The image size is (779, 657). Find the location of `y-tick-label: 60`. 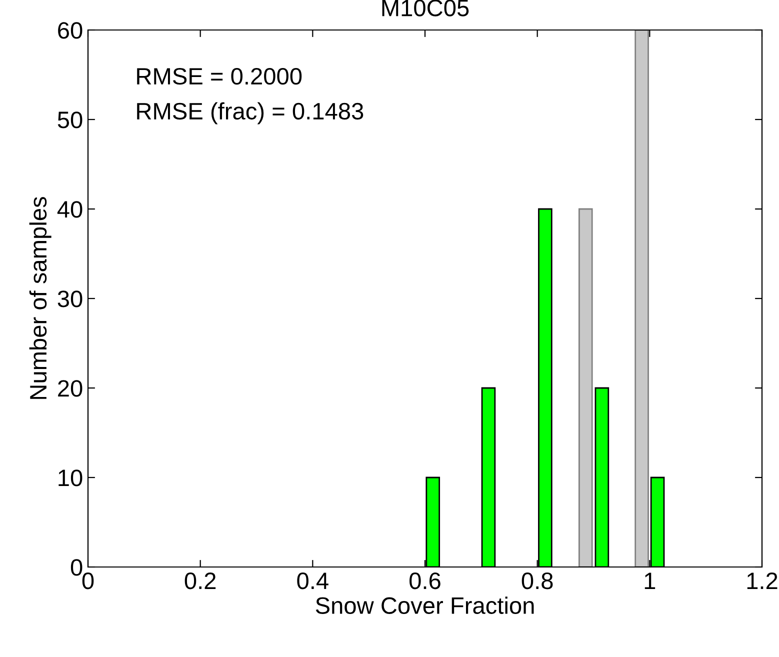

y-tick-label: 60 is located at coordinates (70, 30).